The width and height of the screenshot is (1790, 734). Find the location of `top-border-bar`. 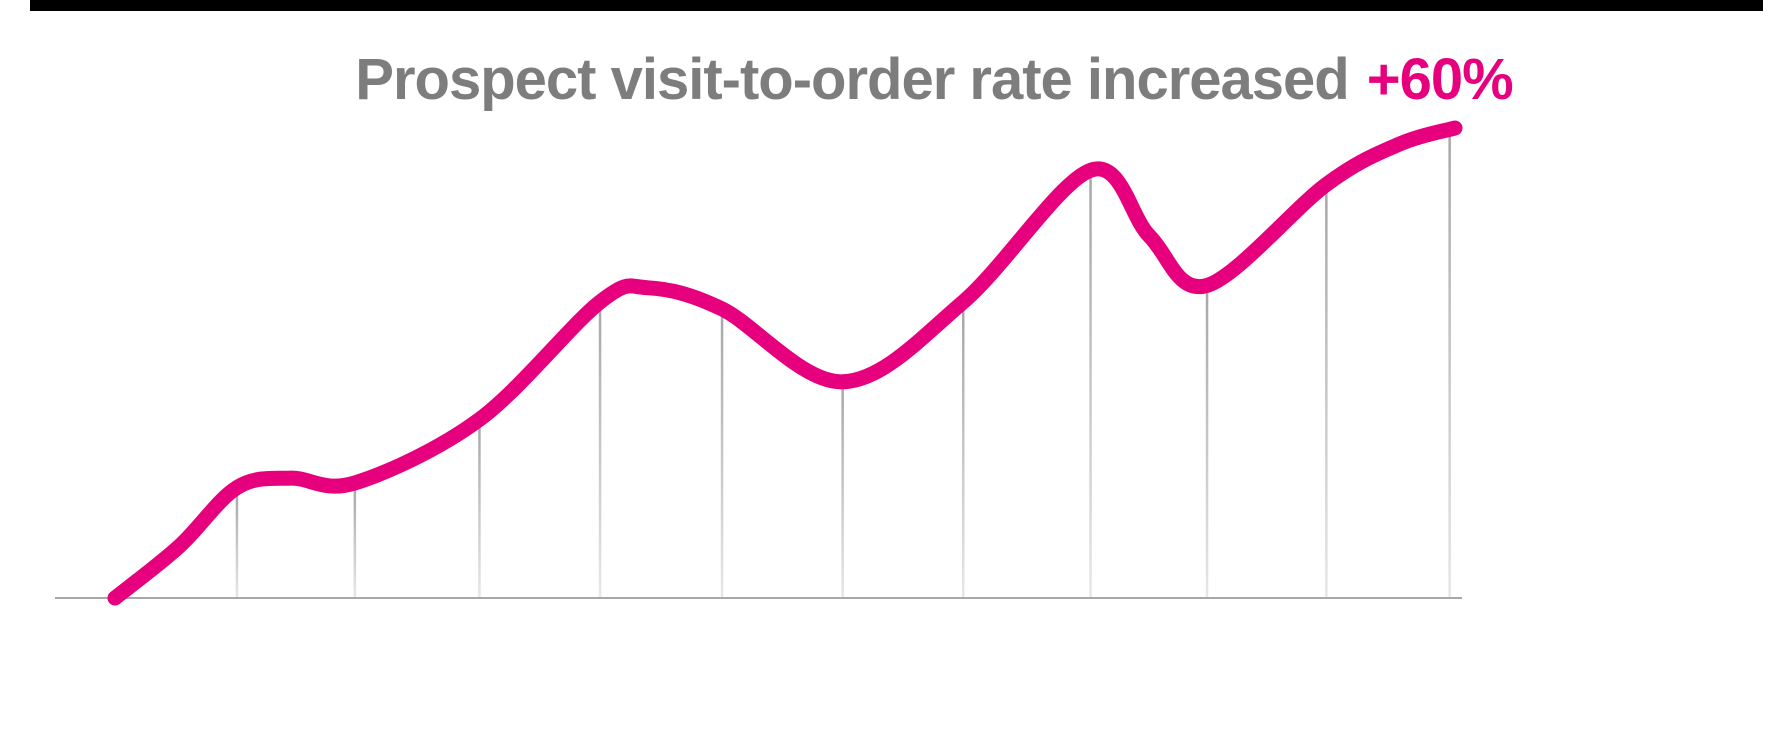

top-border-bar is located at coordinates (896, 5).